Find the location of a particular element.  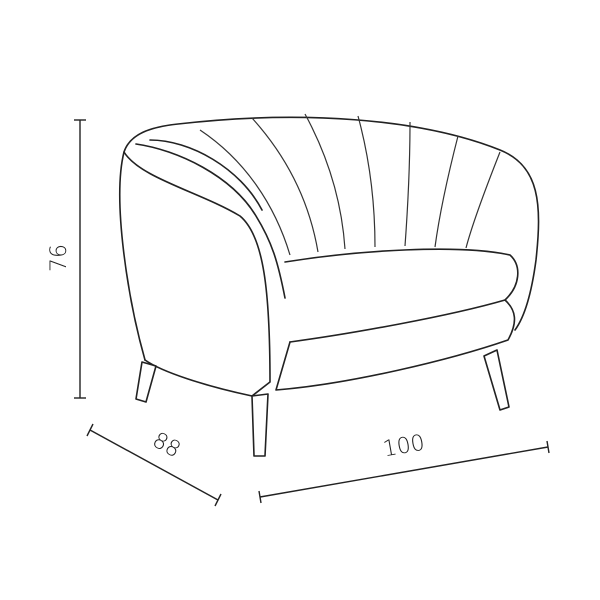

back-channels is located at coordinates (350, 184).